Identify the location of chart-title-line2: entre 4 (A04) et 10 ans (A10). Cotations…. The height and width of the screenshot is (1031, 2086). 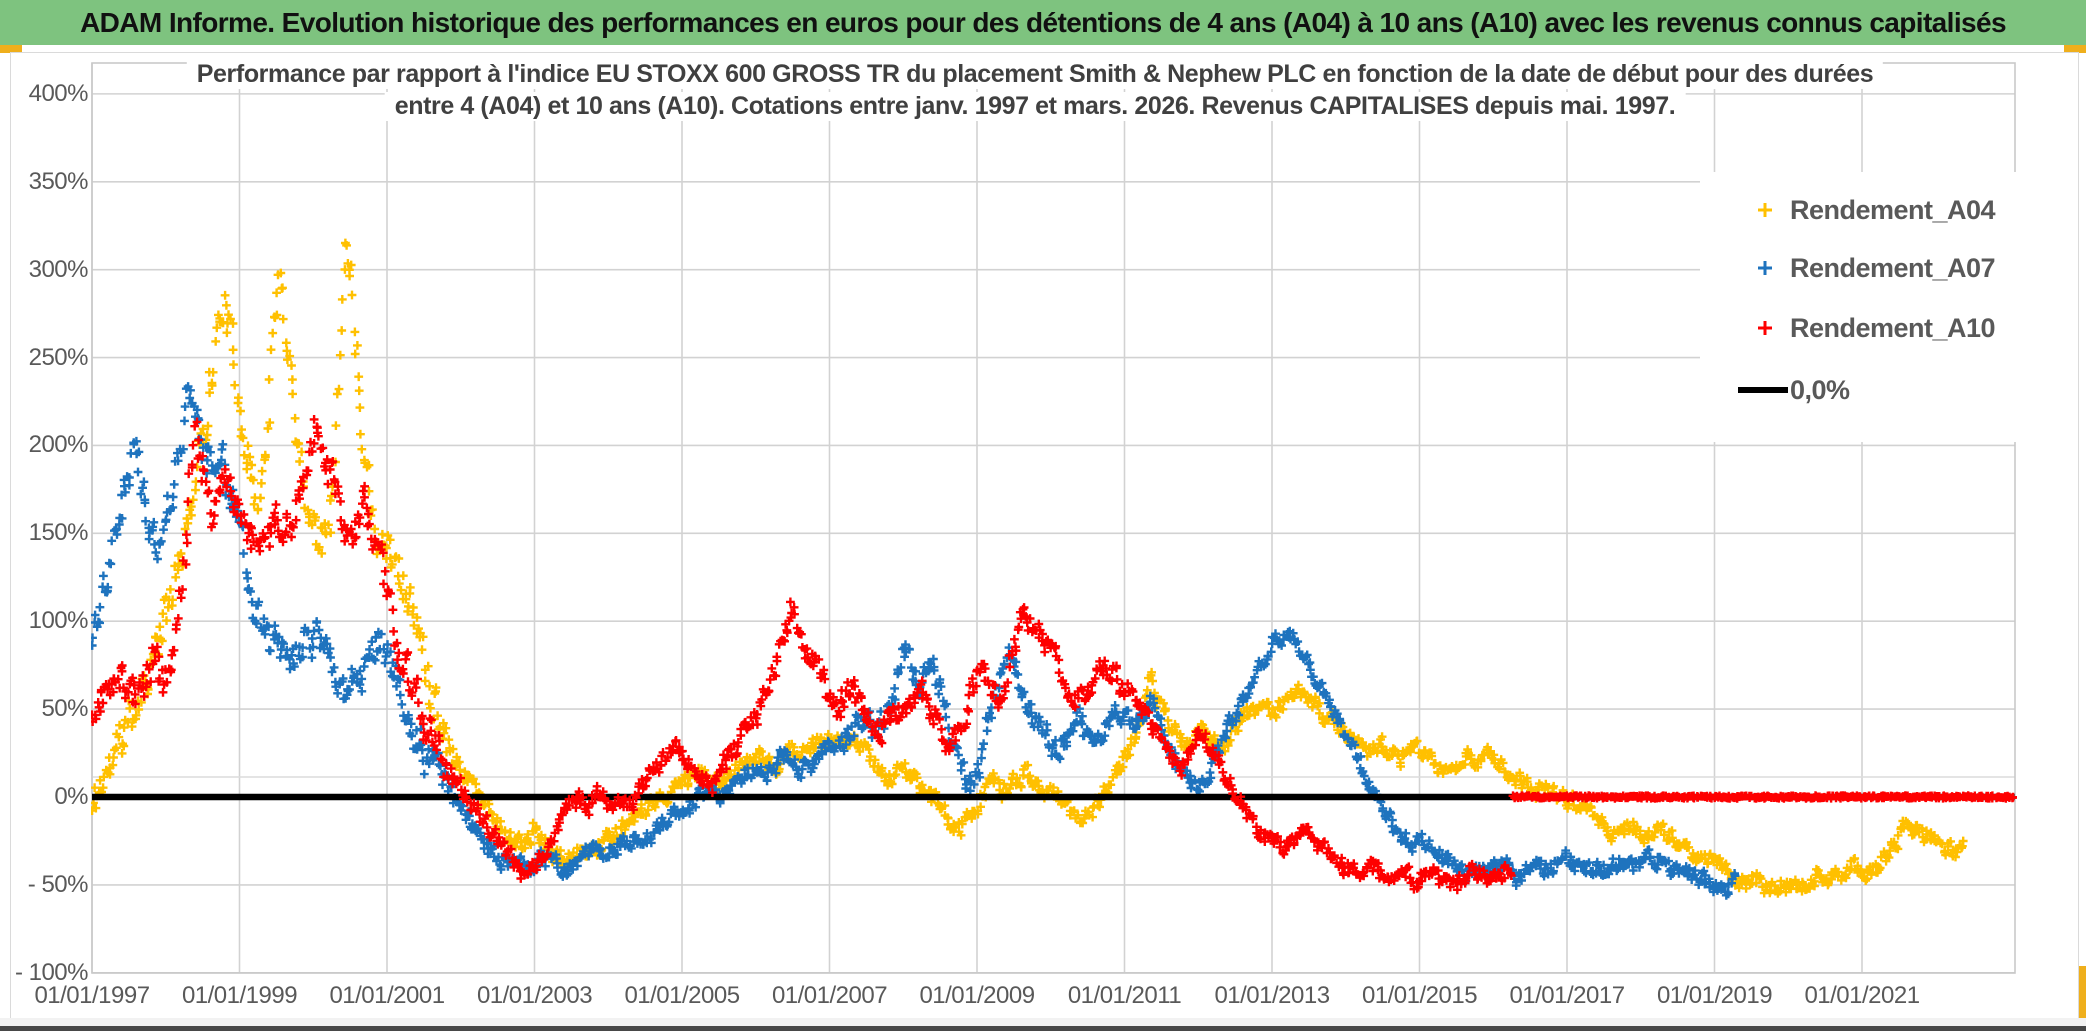
(1035, 106).